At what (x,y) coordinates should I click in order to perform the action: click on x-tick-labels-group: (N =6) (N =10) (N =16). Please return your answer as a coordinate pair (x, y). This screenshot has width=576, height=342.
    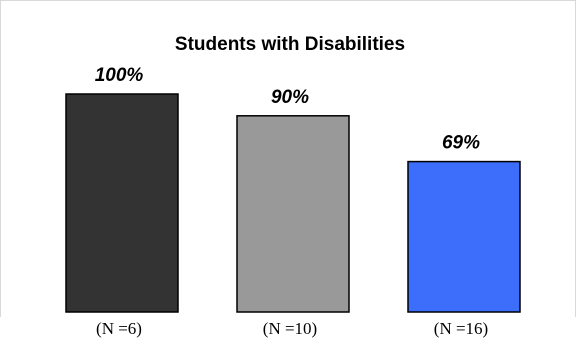
    Looking at the image, I should click on (292, 328).